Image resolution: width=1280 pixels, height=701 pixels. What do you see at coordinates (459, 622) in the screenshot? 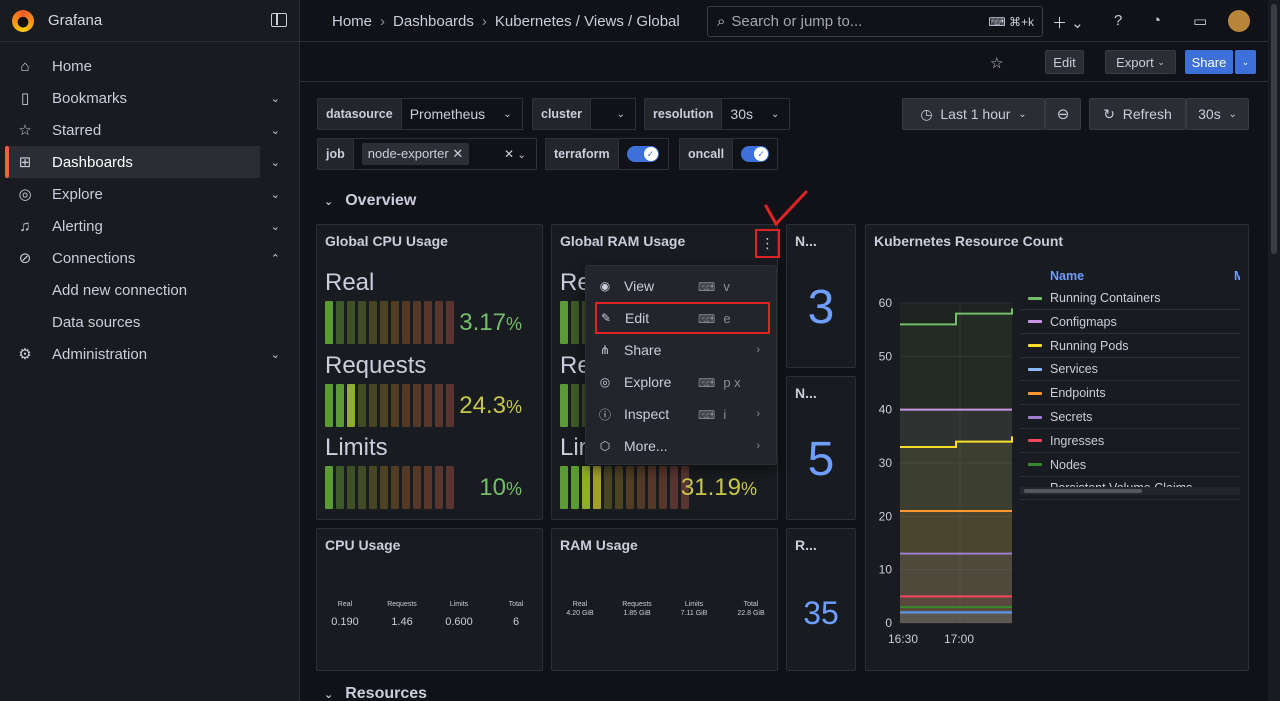
I see `stat-column-value: 0.600` at bounding box center [459, 622].